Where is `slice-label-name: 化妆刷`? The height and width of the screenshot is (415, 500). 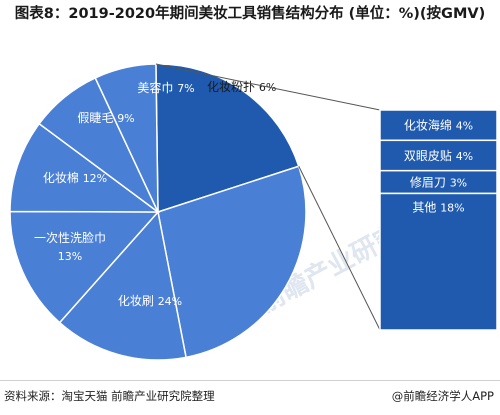 slice-label-name: 化妆刷 is located at coordinates (138, 301).